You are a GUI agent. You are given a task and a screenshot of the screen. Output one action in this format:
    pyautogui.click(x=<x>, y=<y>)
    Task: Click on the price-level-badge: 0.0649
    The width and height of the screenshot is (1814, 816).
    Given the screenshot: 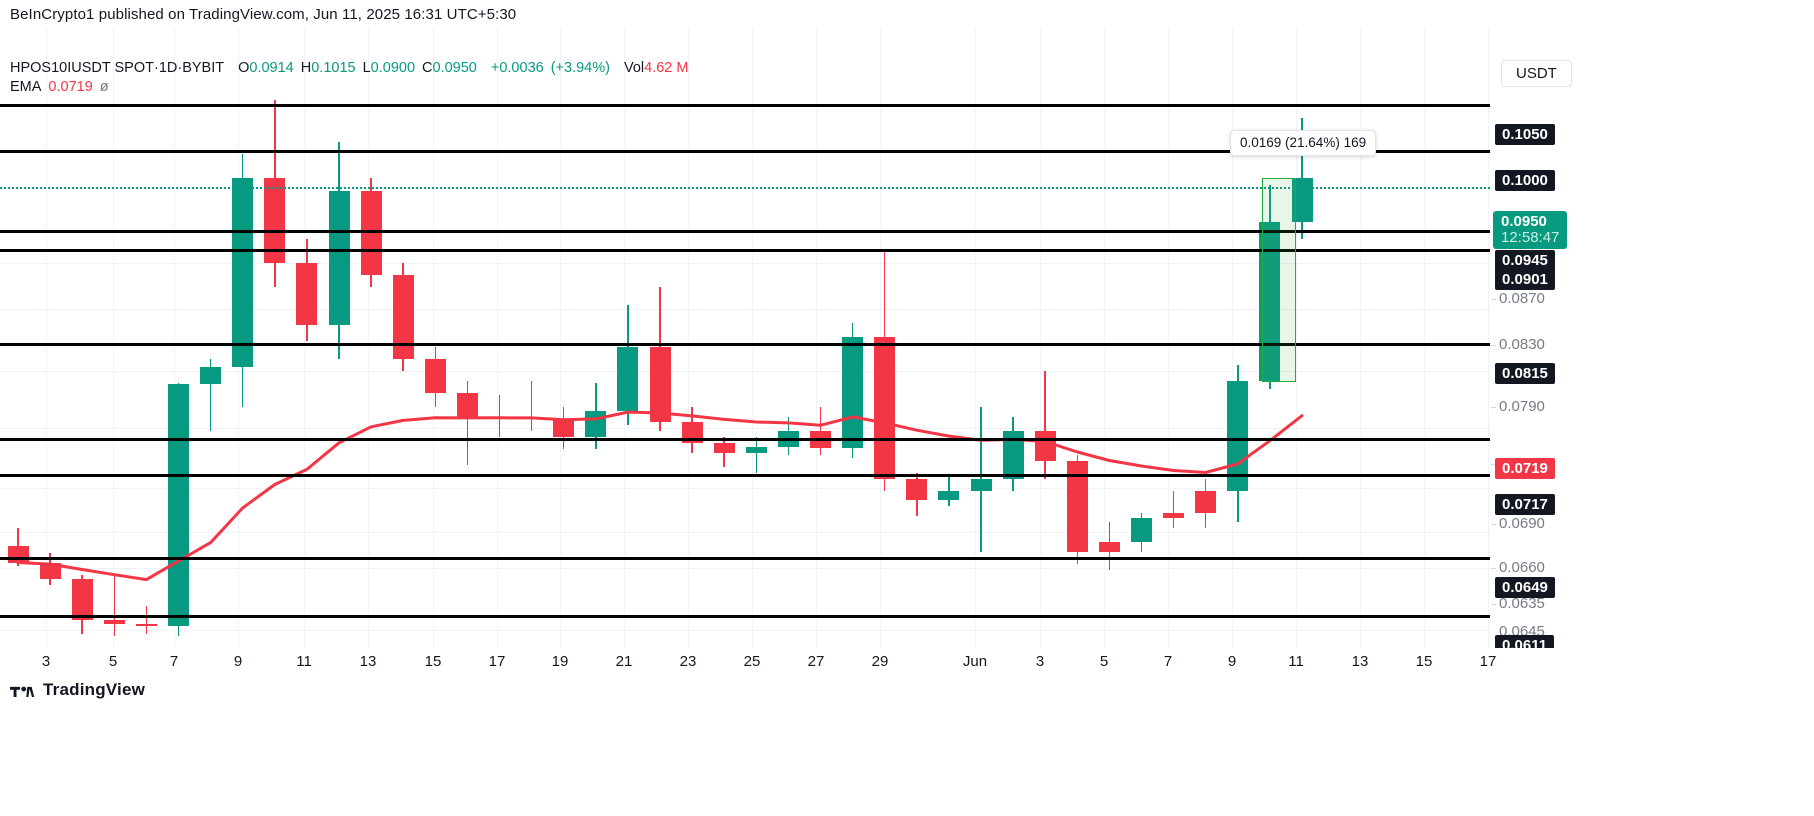 What is the action you would take?
    pyautogui.click(x=1525, y=587)
    